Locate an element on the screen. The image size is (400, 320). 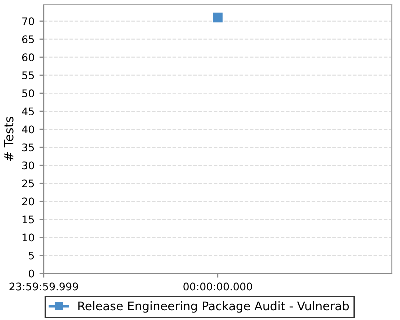
y-tick-label: 10 is located at coordinates (28, 238).